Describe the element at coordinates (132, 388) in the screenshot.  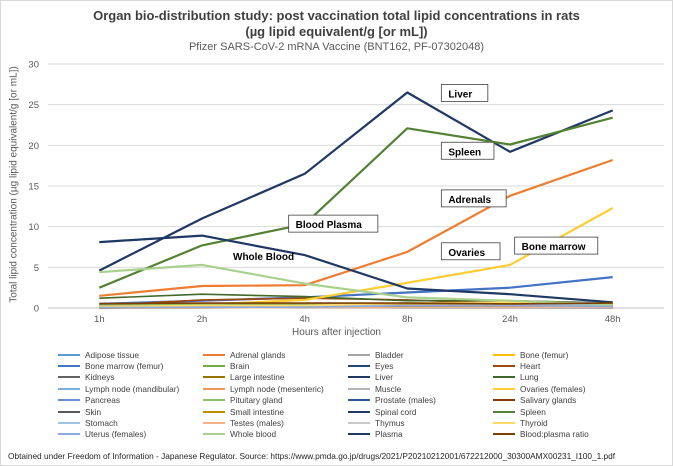
I see `legend-label: Lymph node (mandibular)` at that location.